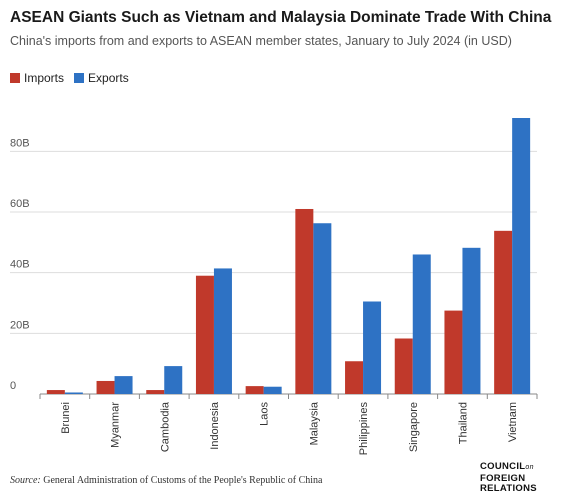  What do you see at coordinates (66, 418) in the screenshot?
I see `x-tick-label: Brunei` at bounding box center [66, 418].